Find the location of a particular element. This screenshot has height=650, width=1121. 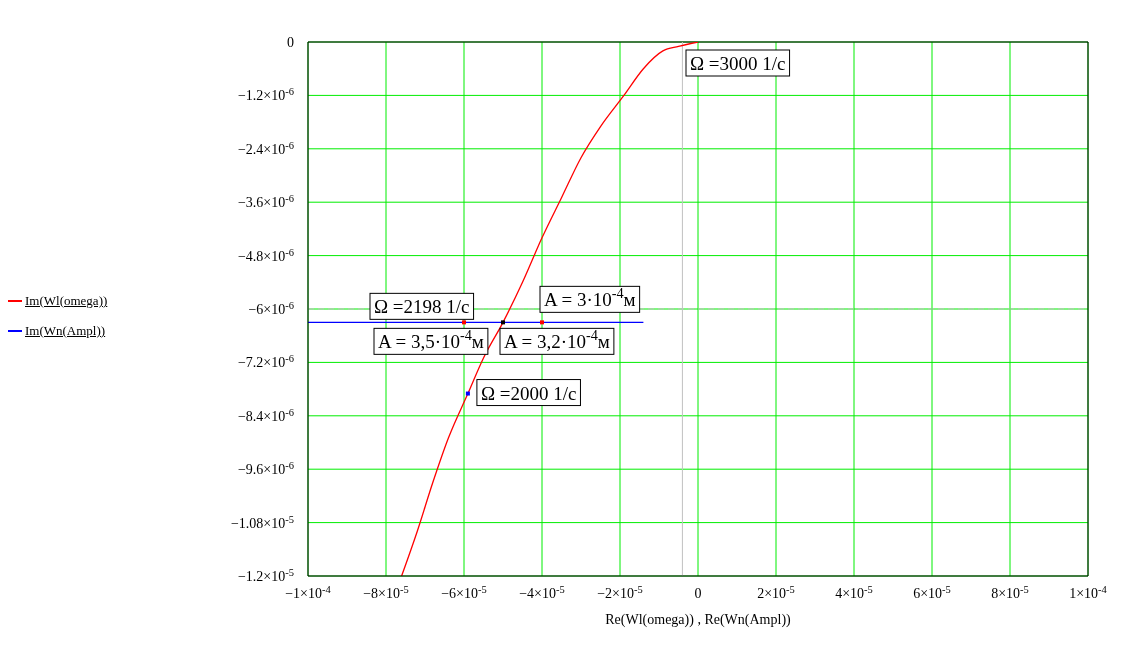

x-tick-label: 4×10$^{-5}$ is located at coordinates (854, 592).